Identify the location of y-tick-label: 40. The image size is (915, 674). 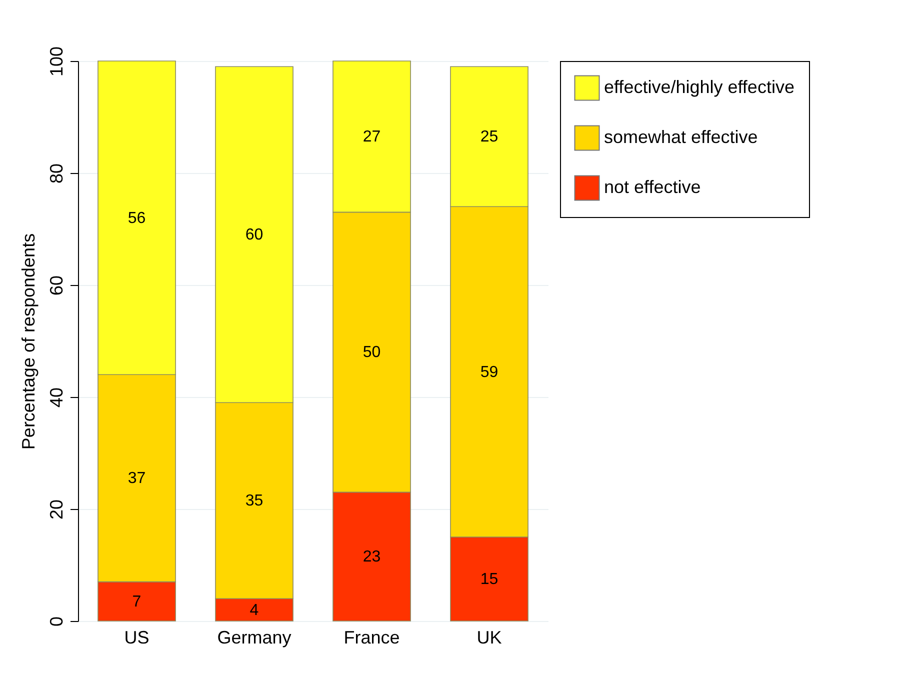
(56, 397).